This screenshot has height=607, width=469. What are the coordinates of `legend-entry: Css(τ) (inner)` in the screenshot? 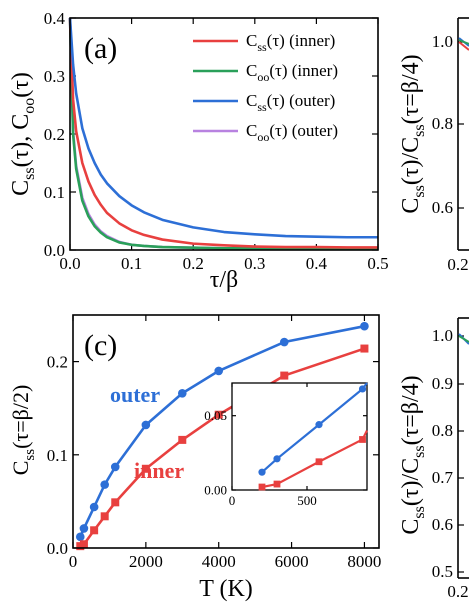 It's located at (290, 42).